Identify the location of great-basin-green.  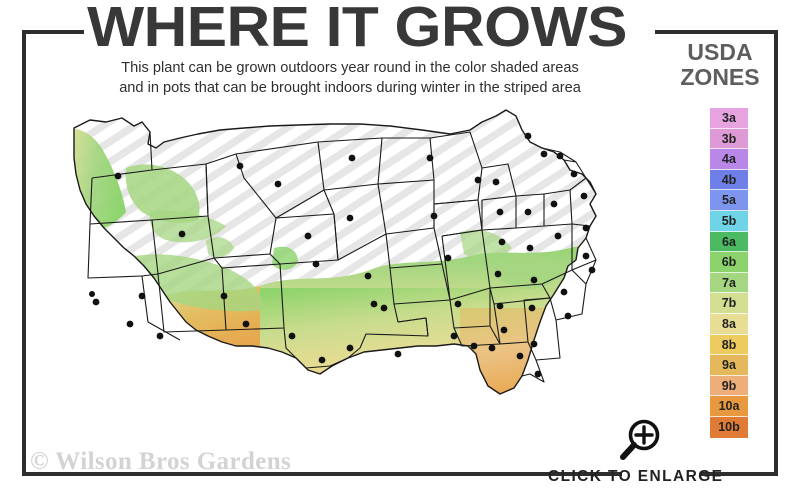
(194, 283).